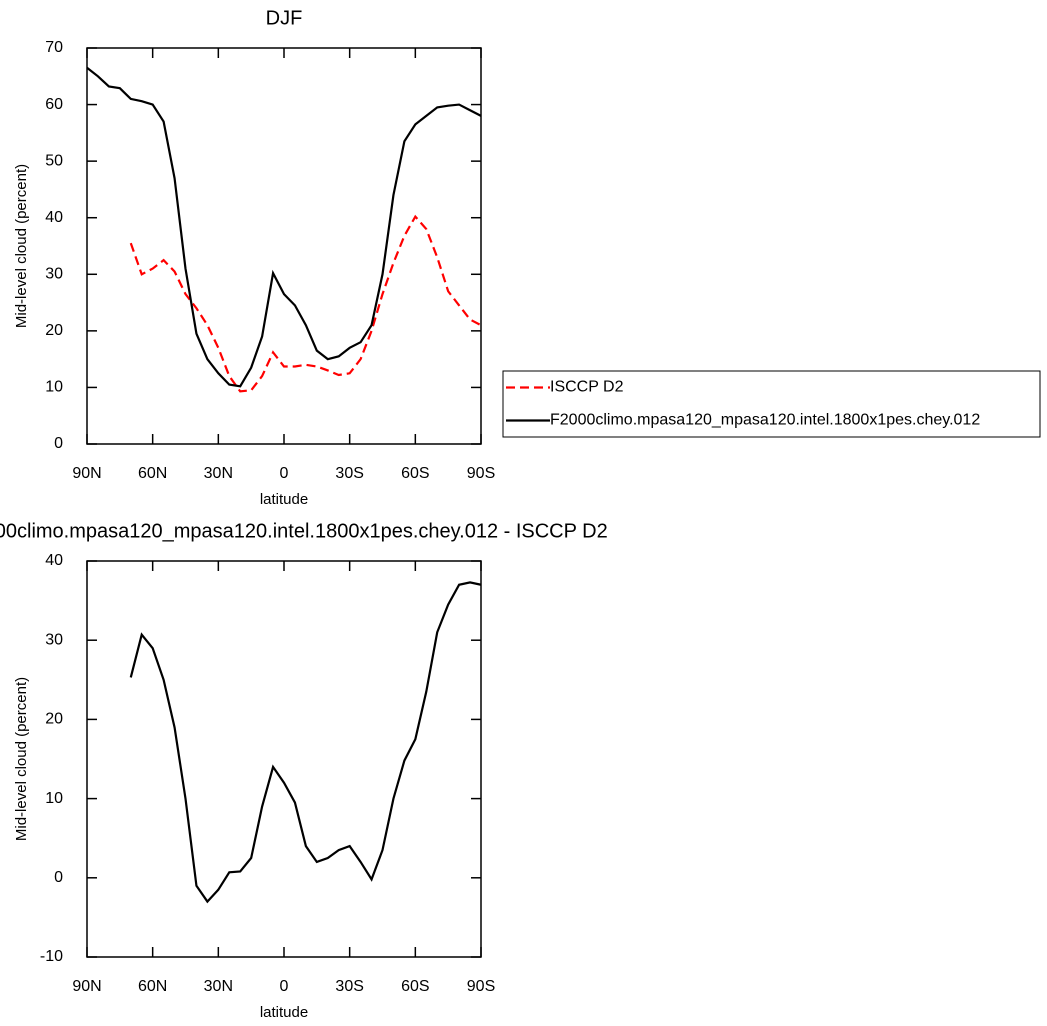 This screenshot has height=1026, width=1047. What do you see at coordinates (54, 47) in the screenshot?
I see `y-tick-label: 70` at bounding box center [54, 47].